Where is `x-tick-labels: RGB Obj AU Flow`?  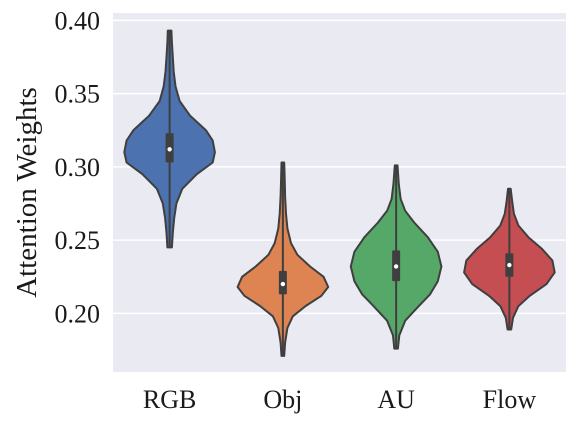 x-tick-labels: RGB Obj AU Flow is located at coordinates (339, 399).